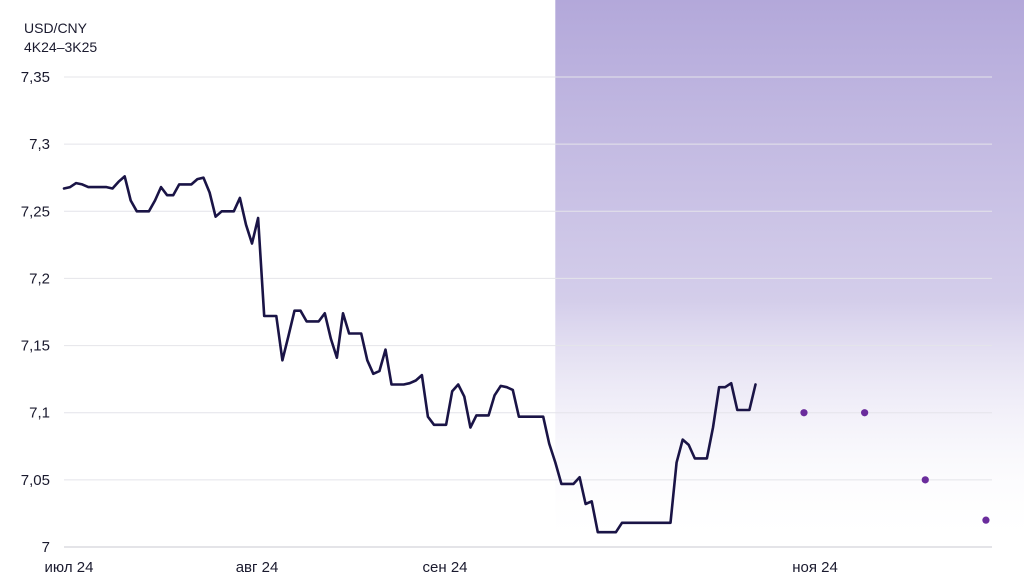 The height and width of the screenshot is (584, 1024). Describe the element at coordinates (815, 567) in the screenshot. I see `x-tick-label: ноя 24` at that location.